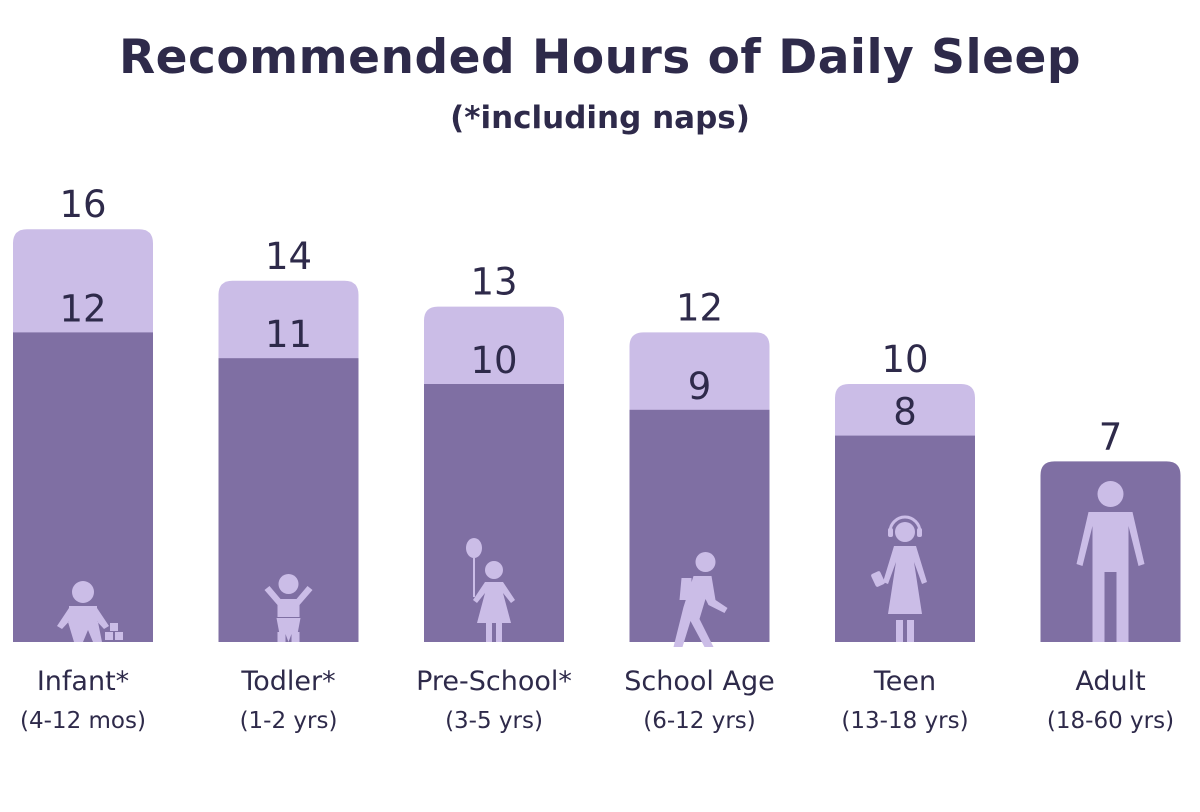  What do you see at coordinates (699, 307) in the screenshot?
I see `data-label-max-3: 12` at bounding box center [699, 307].